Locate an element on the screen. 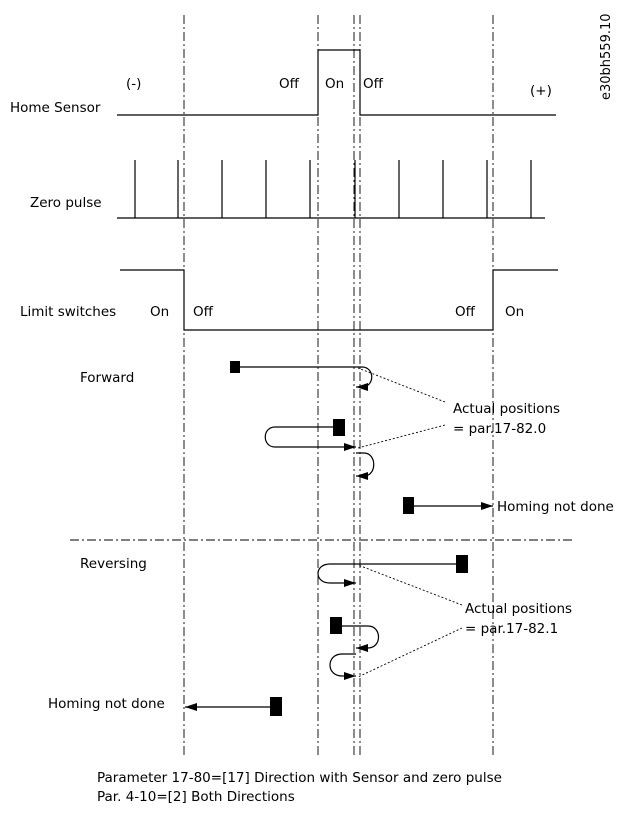  label: Forward is located at coordinates (107, 378).